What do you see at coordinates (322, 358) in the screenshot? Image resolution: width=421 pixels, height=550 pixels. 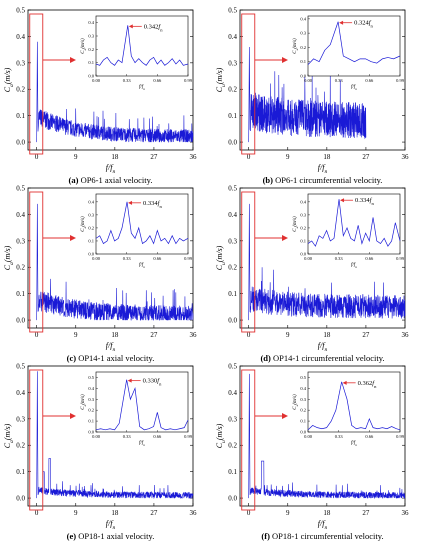 I see `panel-caption: (d) OP14-1 circumferential velocity.` at bounding box center [322, 358].